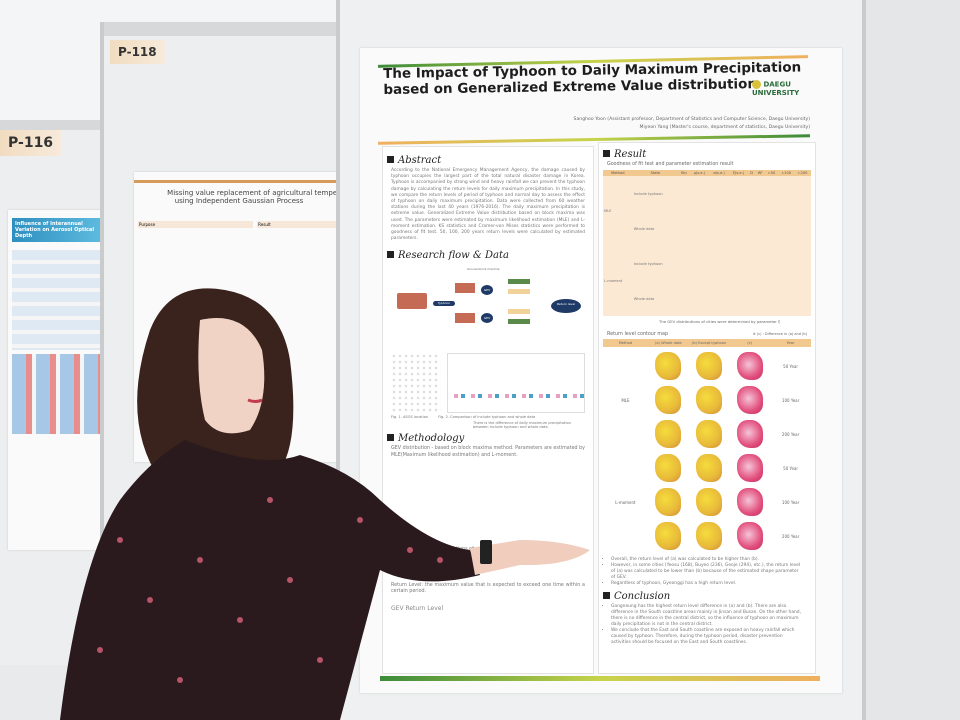 Image resolution: width=960 pixels, height=720 pixels. What do you see at coordinates (530, 557) in the screenshot?
I see `hand` at bounding box center [530, 557].